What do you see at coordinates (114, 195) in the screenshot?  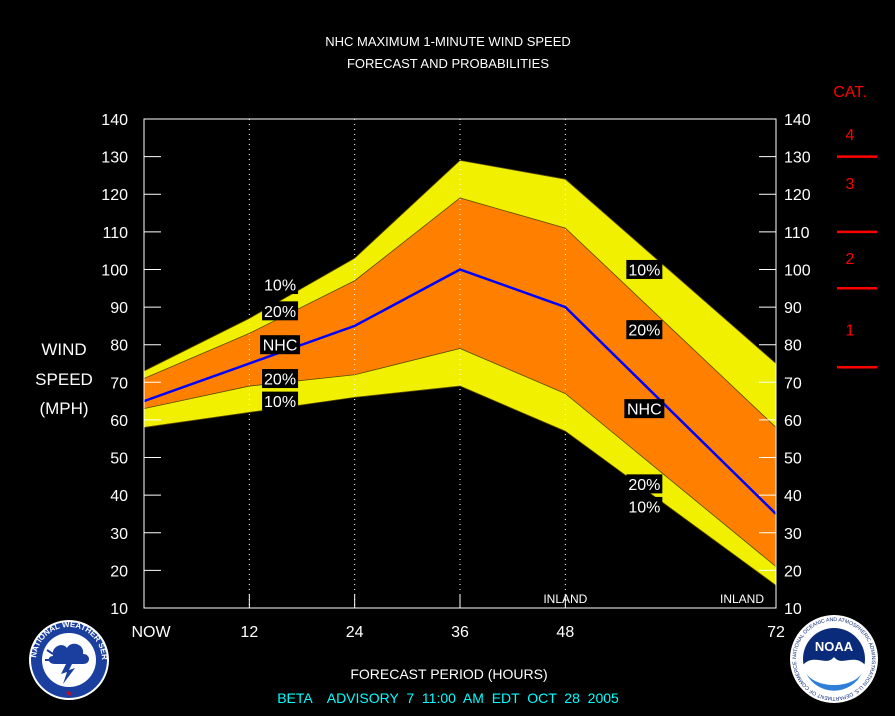 I see `y-tick-label-left: 120` at bounding box center [114, 195].